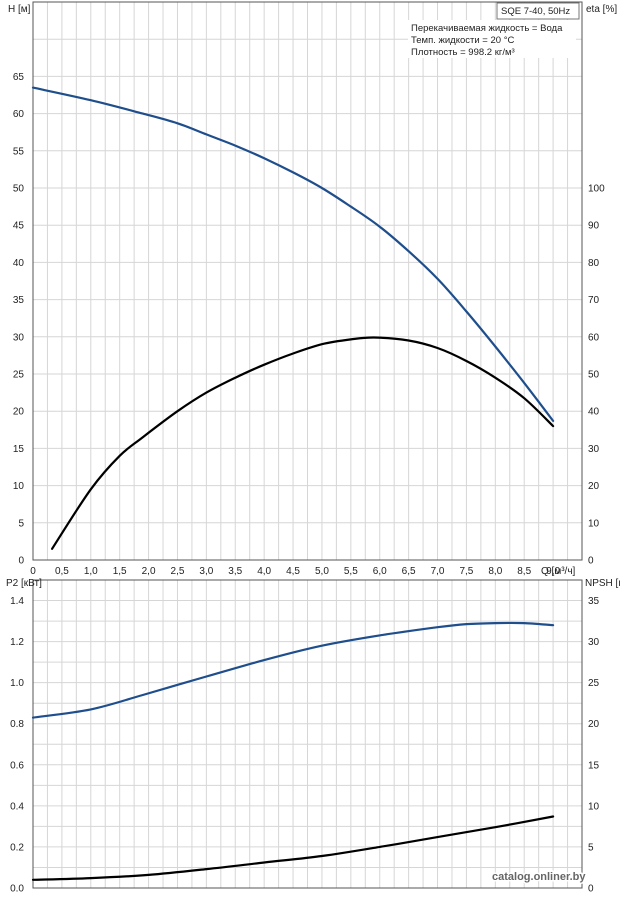 This screenshot has height=898, width=620. What do you see at coordinates (438, 571) in the screenshot?
I see `x-tick-label: 7,0` at bounding box center [438, 571].